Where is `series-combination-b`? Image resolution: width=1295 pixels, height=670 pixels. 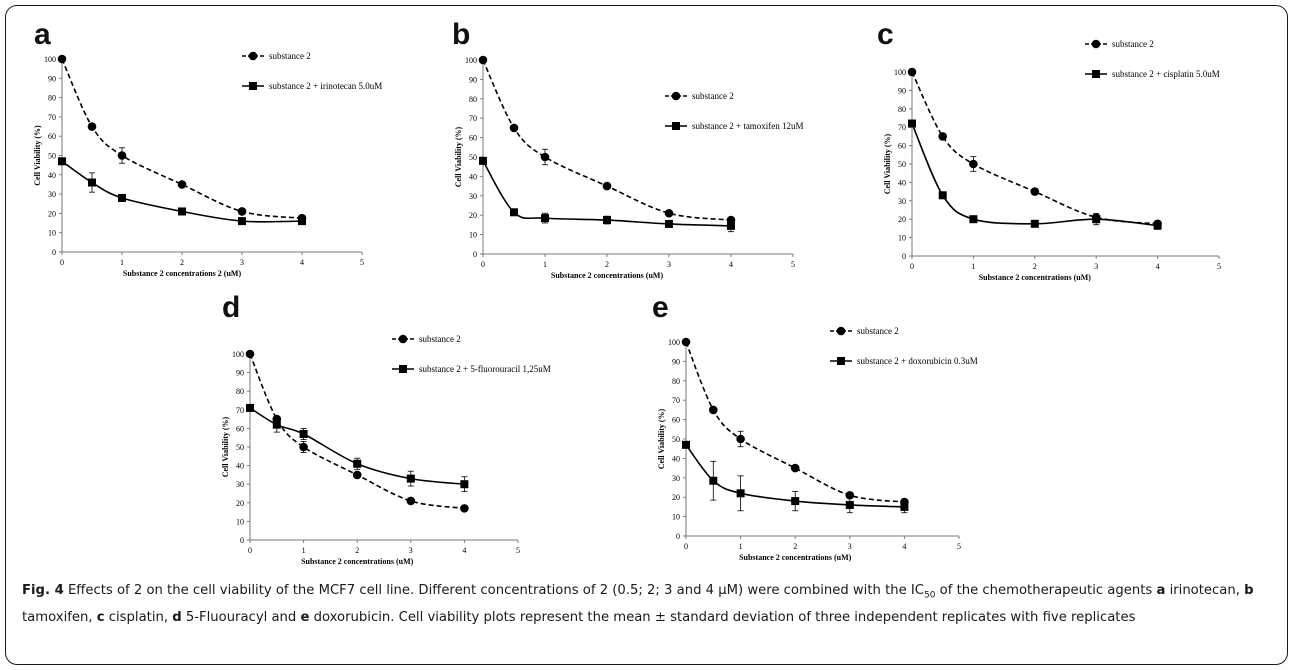 series-combination-b is located at coordinates (607, 194).